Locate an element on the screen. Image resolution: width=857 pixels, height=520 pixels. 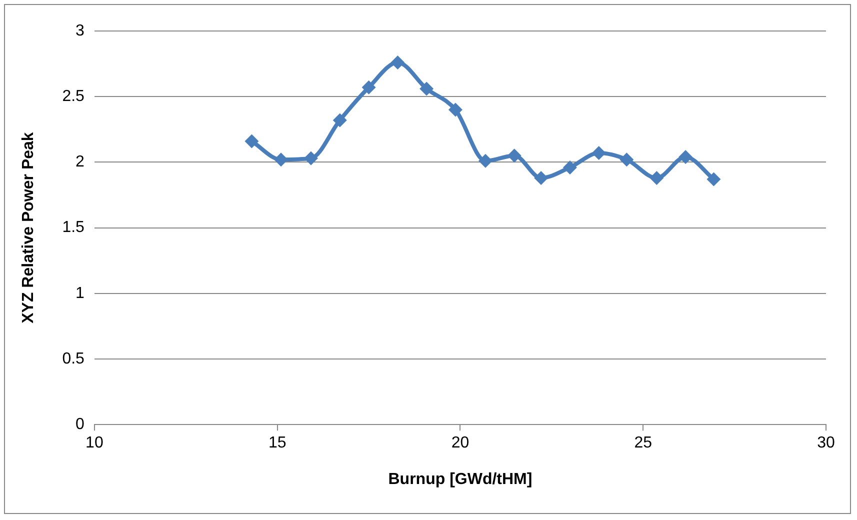
x-tick-label: 20 is located at coordinates (460, 443).